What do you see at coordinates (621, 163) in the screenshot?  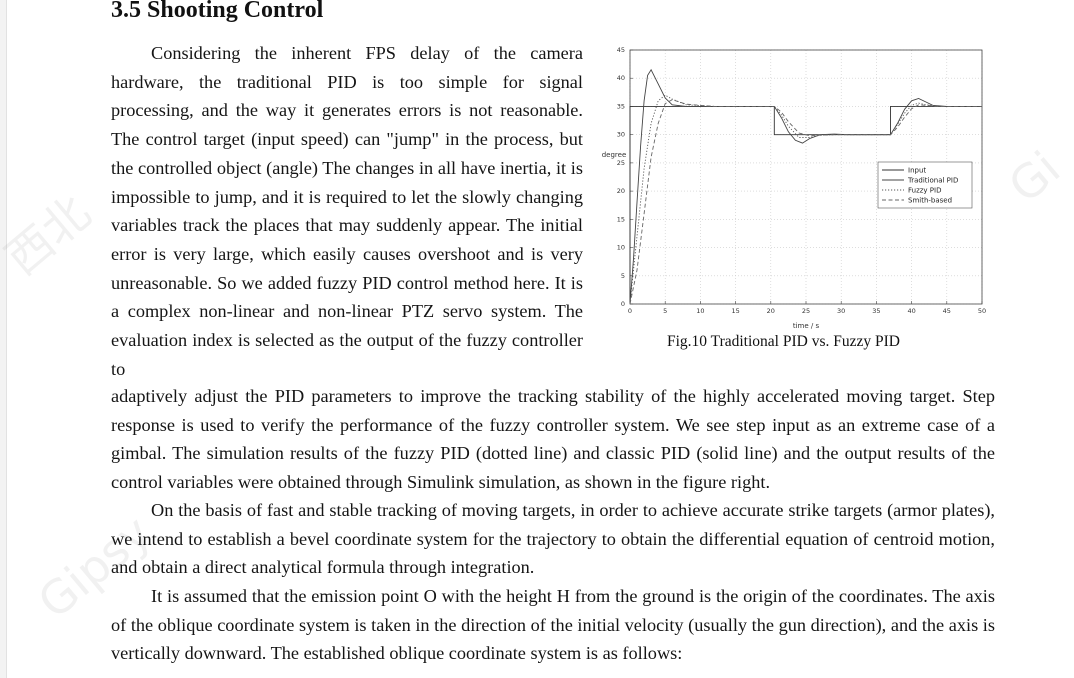 I see `y-tick-label: 25` at bounding box center [621, 163].